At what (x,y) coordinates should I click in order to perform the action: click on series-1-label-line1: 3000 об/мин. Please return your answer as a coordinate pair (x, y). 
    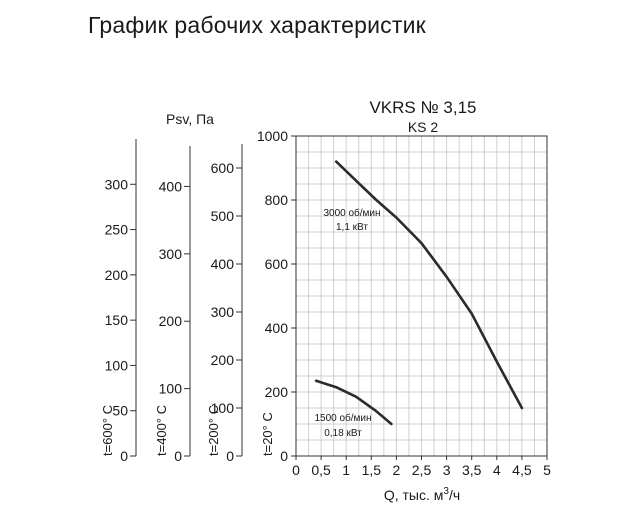
    Looking at the image, I should click on (351, 213).